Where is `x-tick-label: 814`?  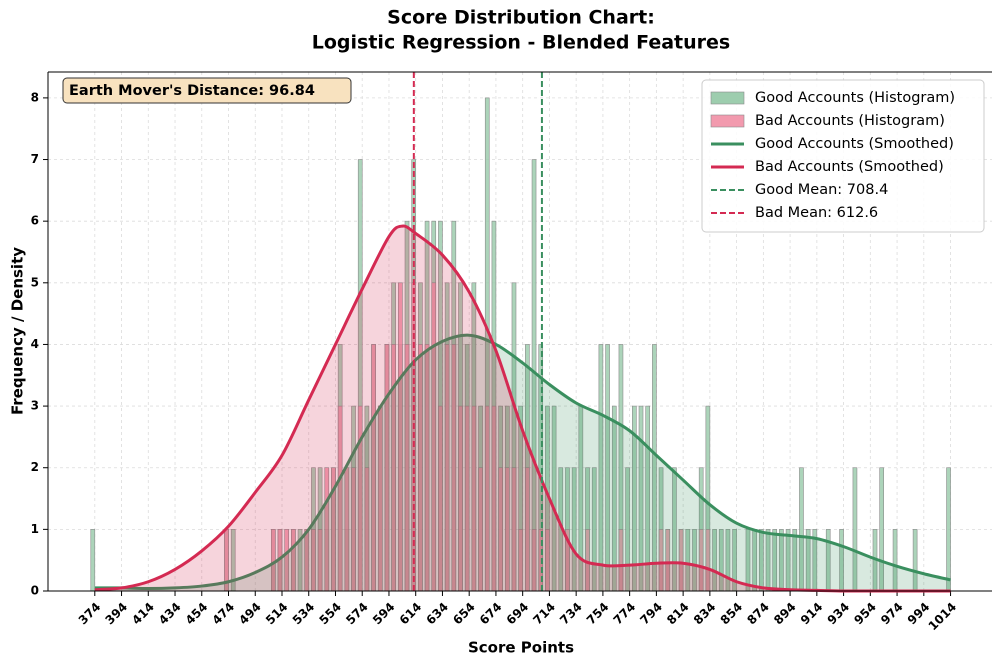 x-tick-label: 814 is located at coordinates (678, 614).